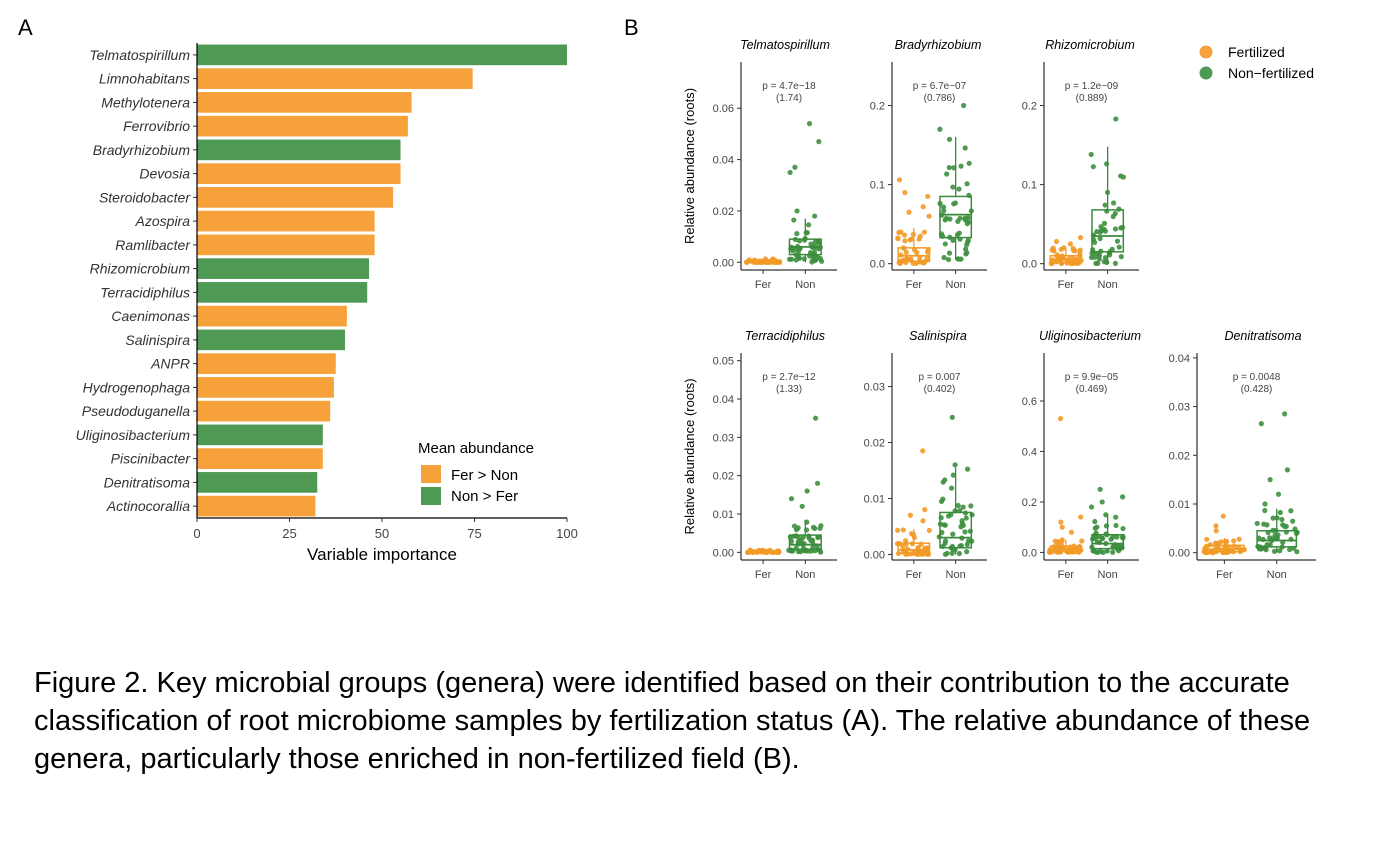 The image size is (1382, 866). I want to click on y-tick-label: 0.2, so click(877, 106).